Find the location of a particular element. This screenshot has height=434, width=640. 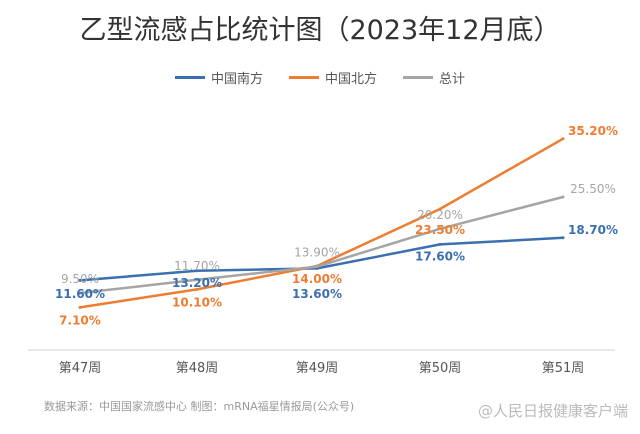

data-label: 13.60% is located at coordinates (317, 294).